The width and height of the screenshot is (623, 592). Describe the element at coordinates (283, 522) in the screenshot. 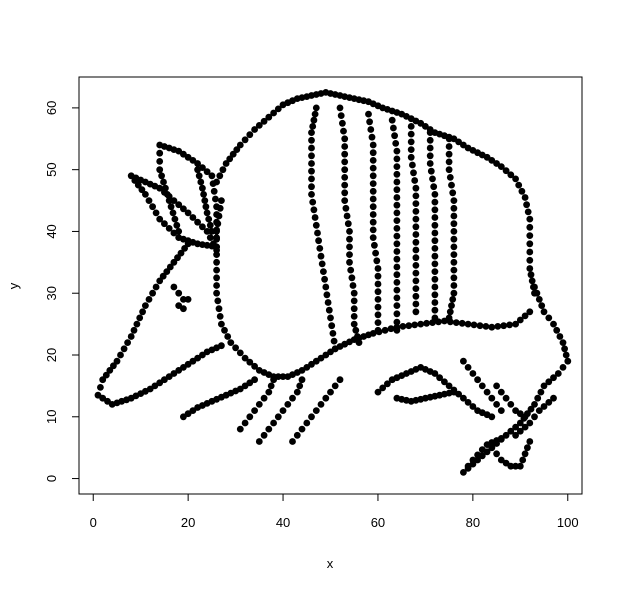

I see `x-tick-label: 40` at that location.